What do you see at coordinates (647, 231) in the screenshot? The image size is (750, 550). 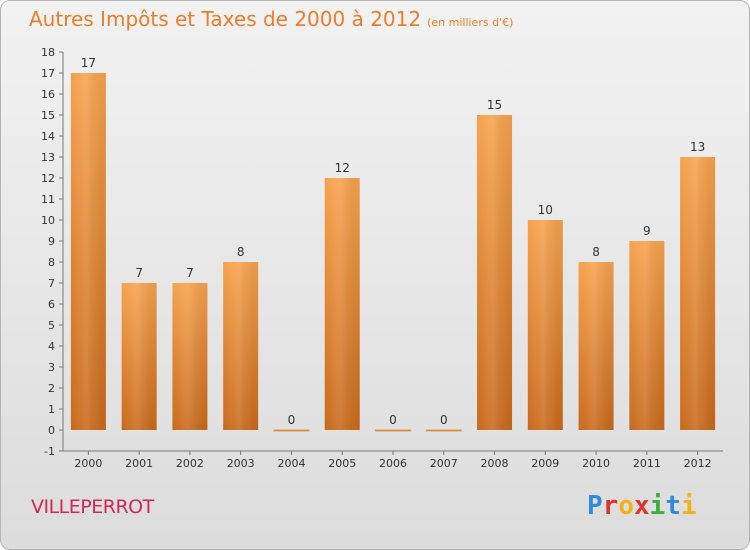 I see `value-label: 9` at bounding box center [647, 231].